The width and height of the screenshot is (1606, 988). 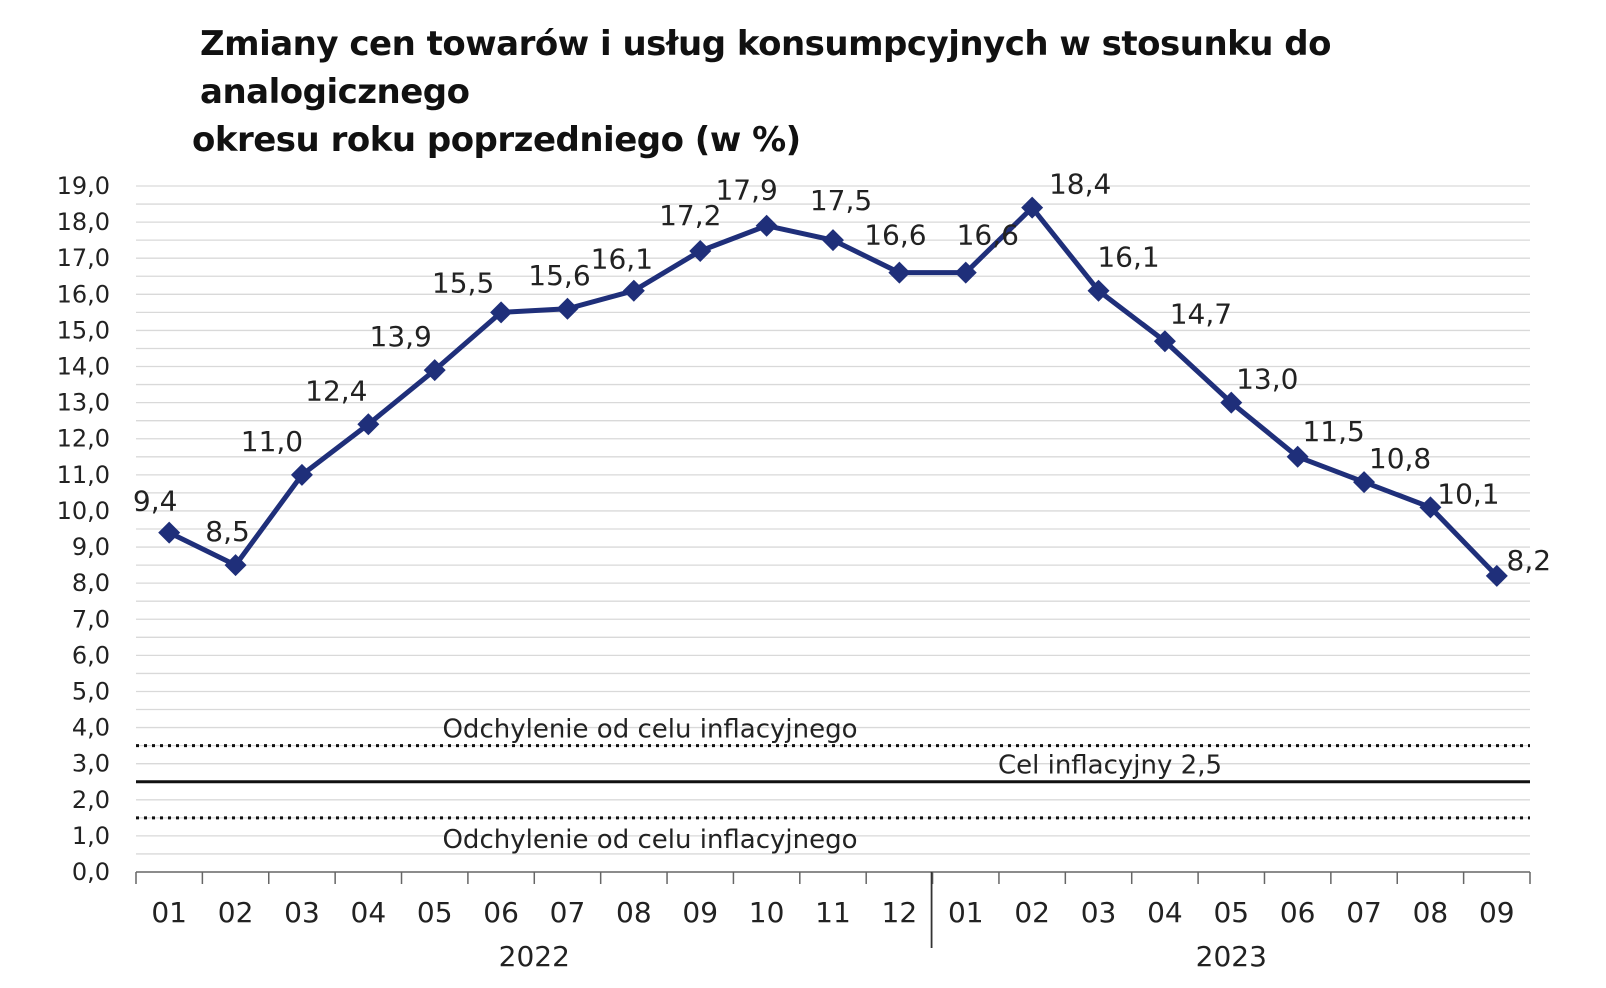 I want to click on y-tick-label: 1,0, so click(x=91, y=836).